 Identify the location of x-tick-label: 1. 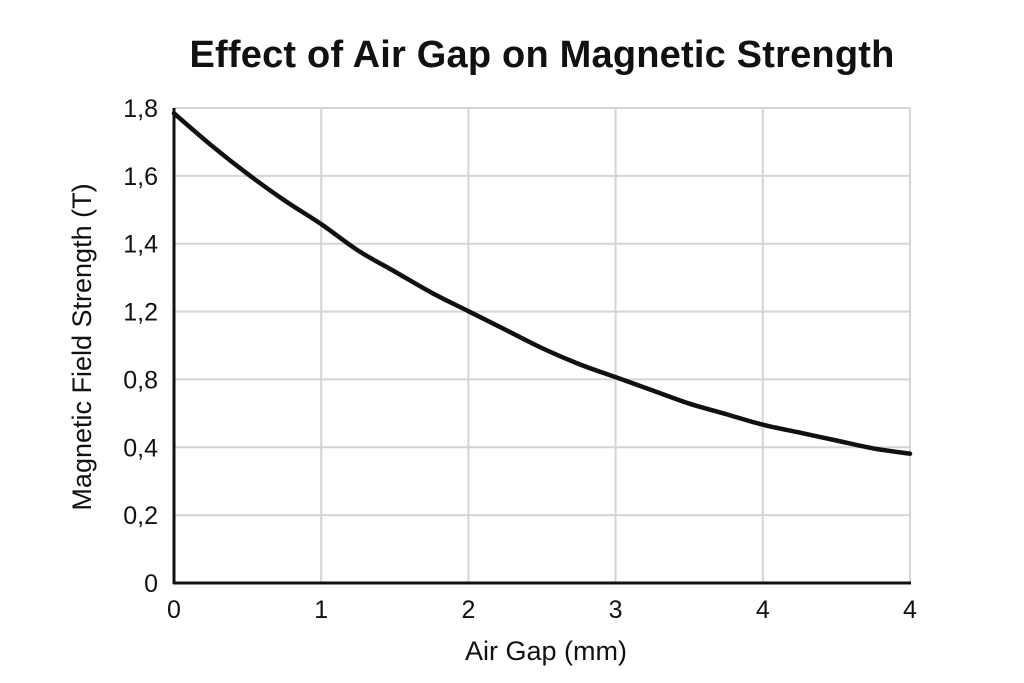
(321, 610).